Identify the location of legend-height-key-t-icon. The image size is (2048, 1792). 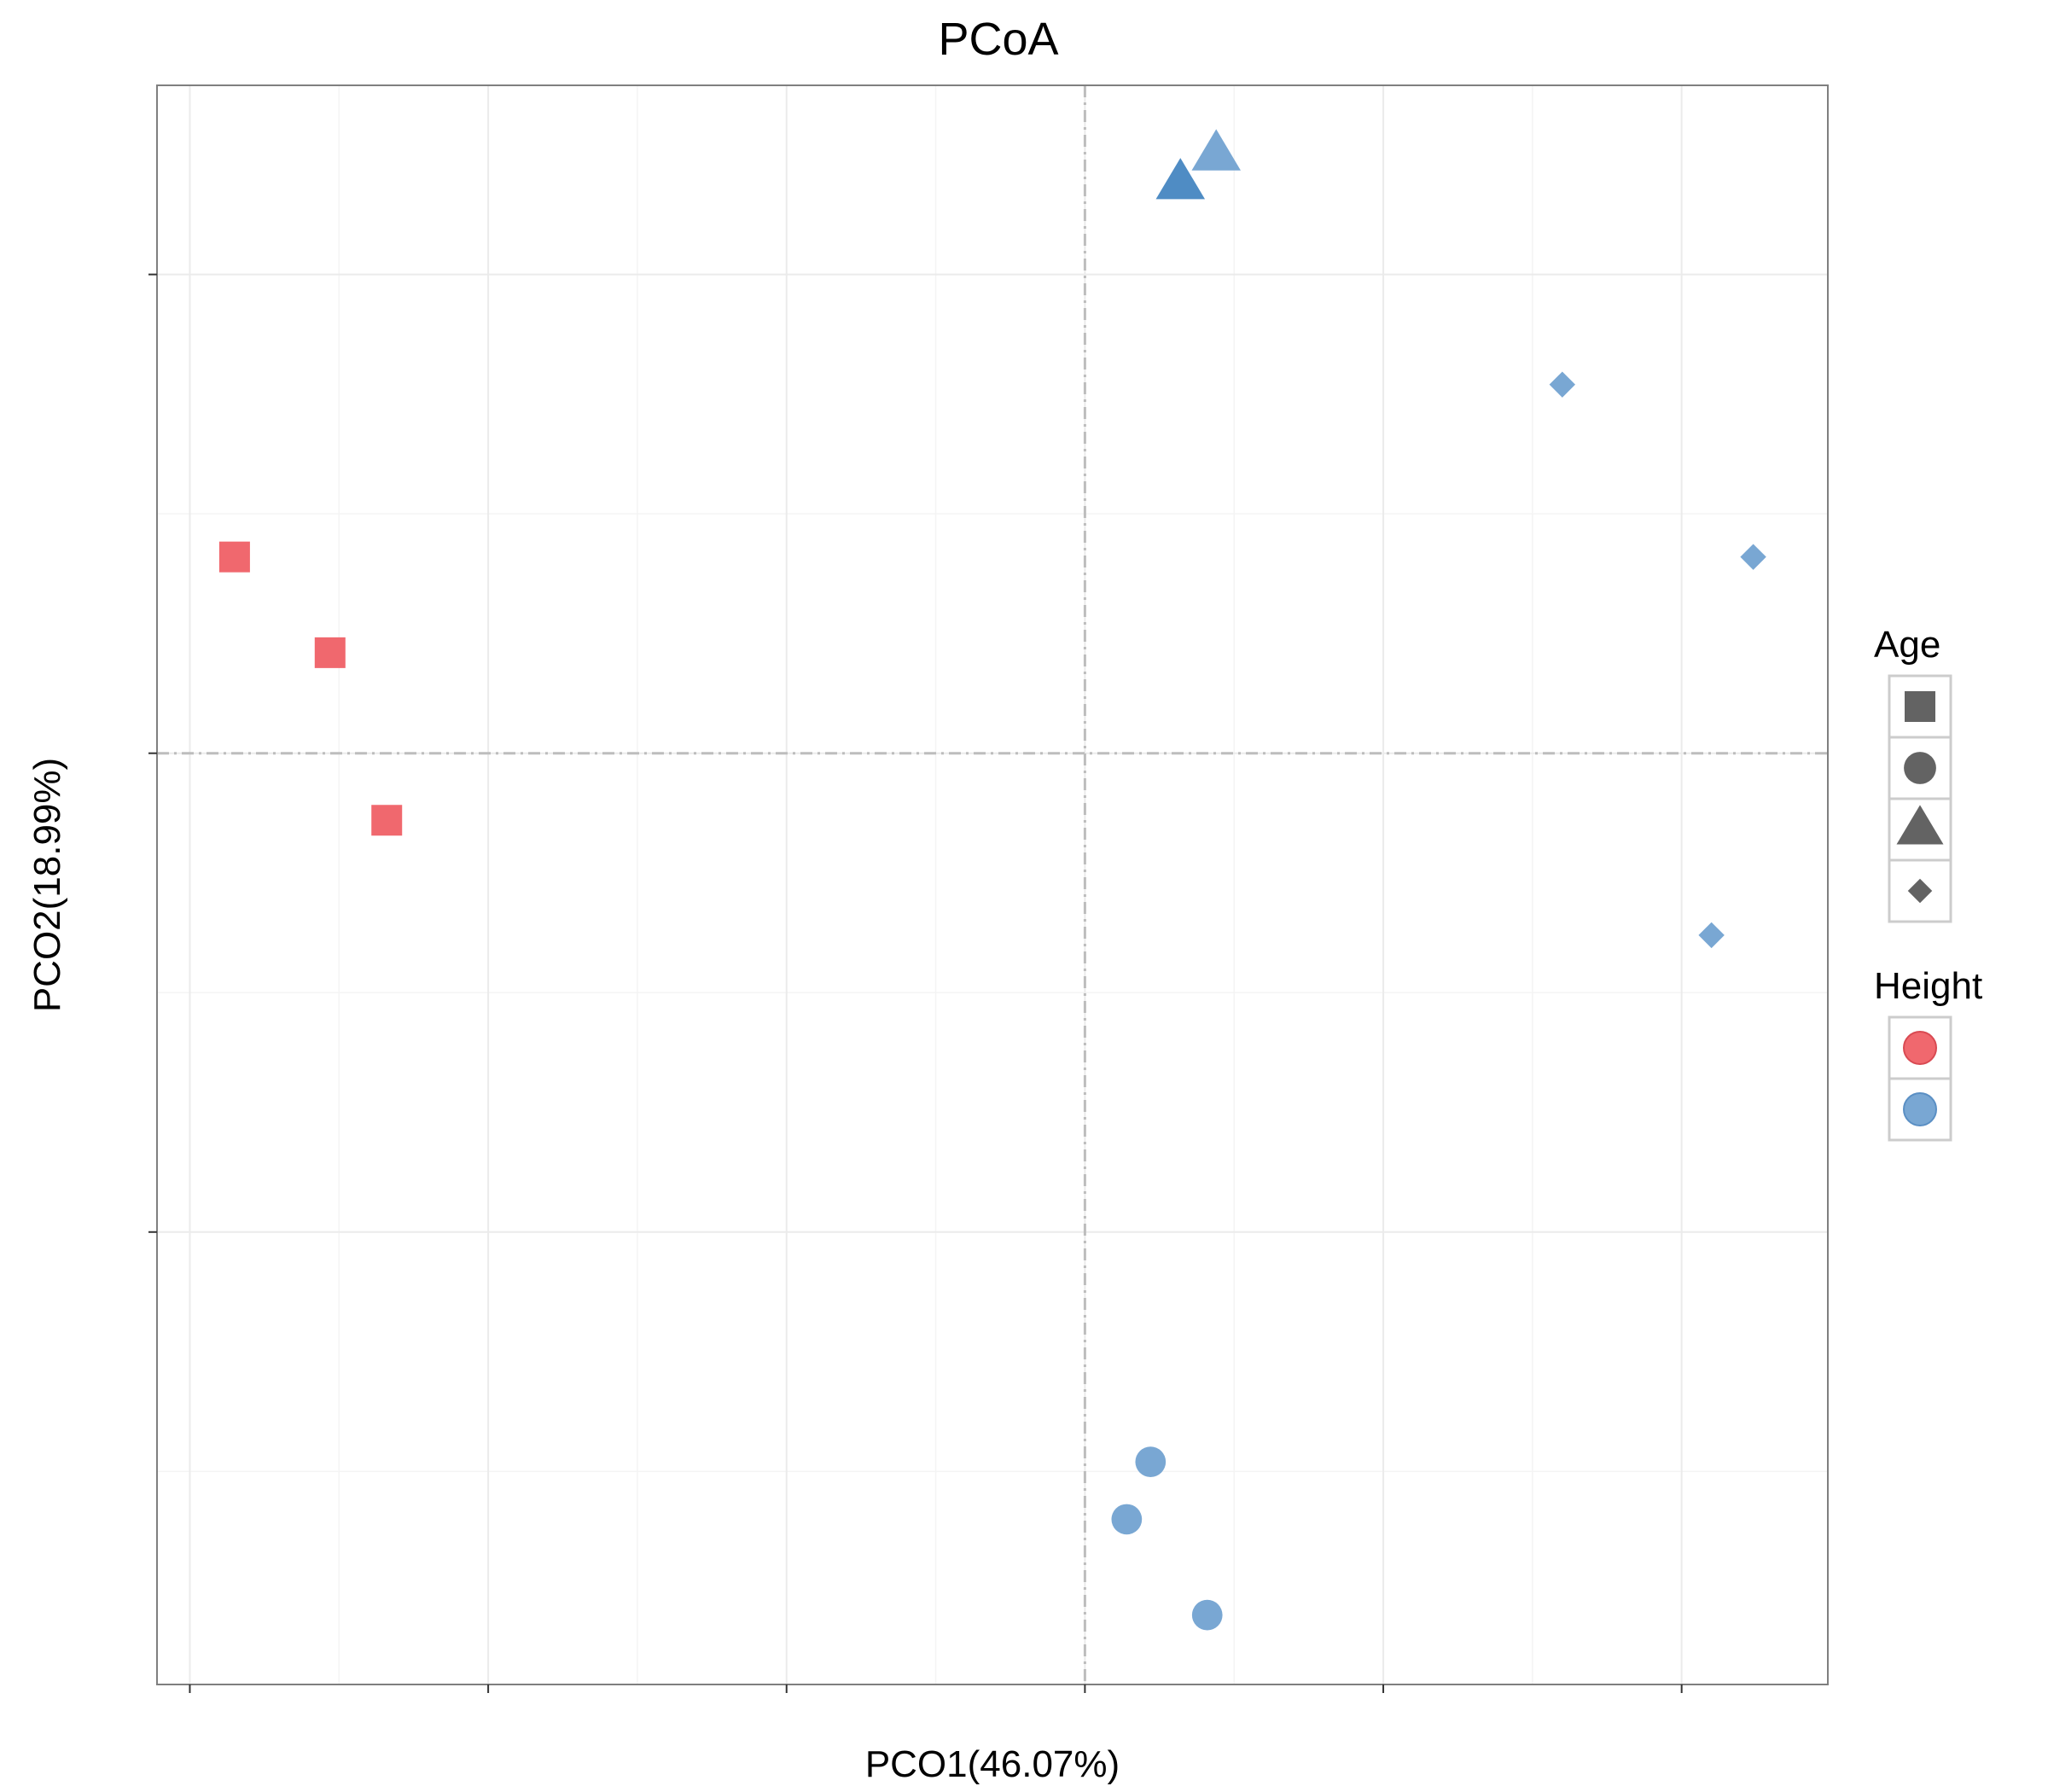
(1920, 1109).